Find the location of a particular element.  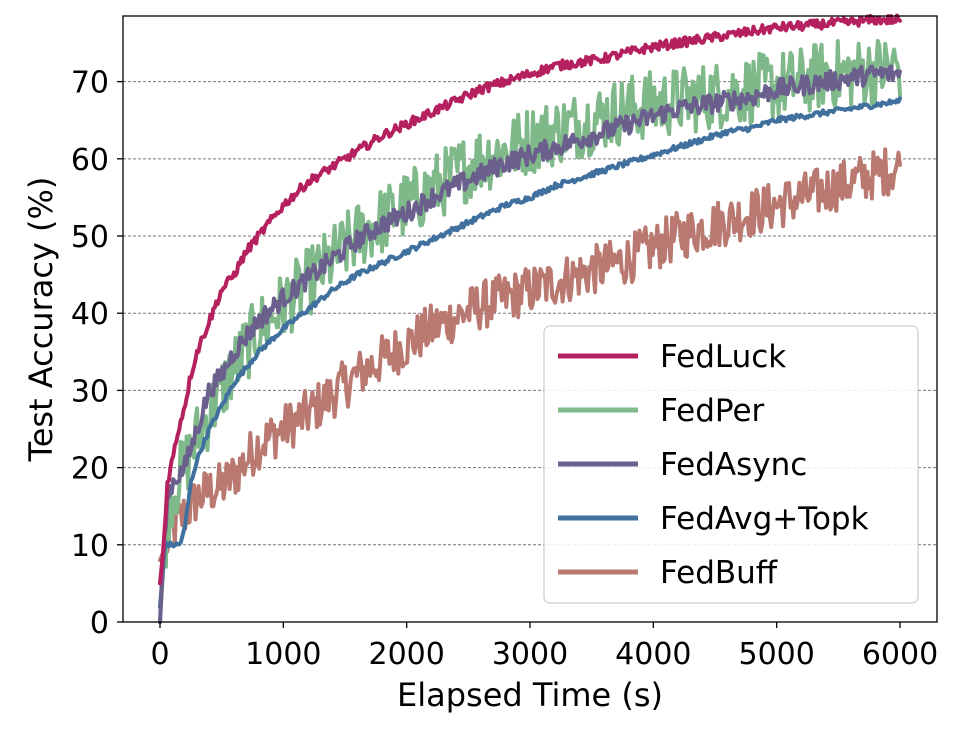

y-tick-label: 0 is located at coordinates (99, 623).